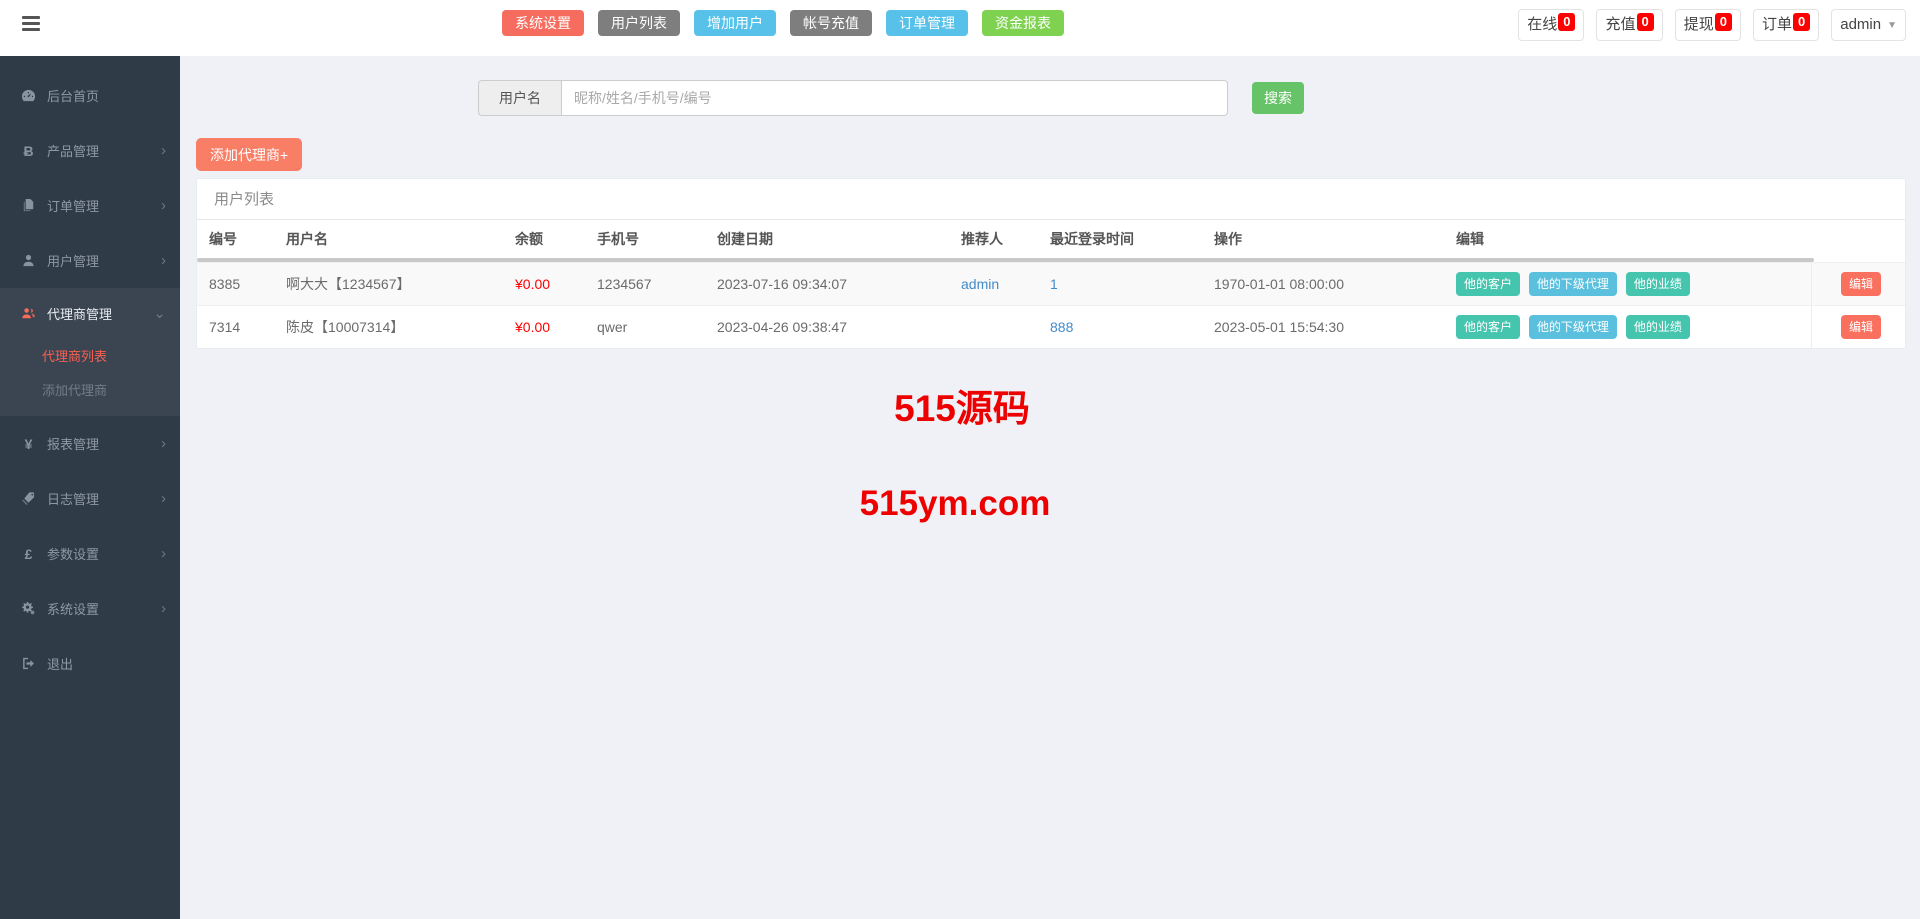 Image resolution: width=1920 pixels, height=919 pixels. Describe the element at coordinates (1629, 25) in the screenshot. I see `stat-recharge: 充值 0` at that location.